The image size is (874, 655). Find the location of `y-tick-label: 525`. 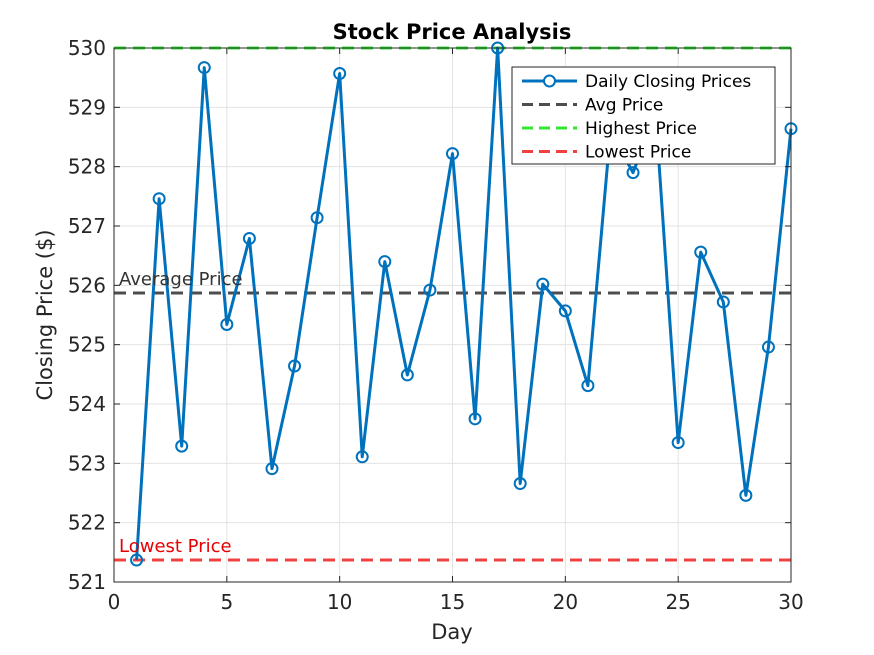

y-tick-label: 525 is located at coordinates (87, 345).